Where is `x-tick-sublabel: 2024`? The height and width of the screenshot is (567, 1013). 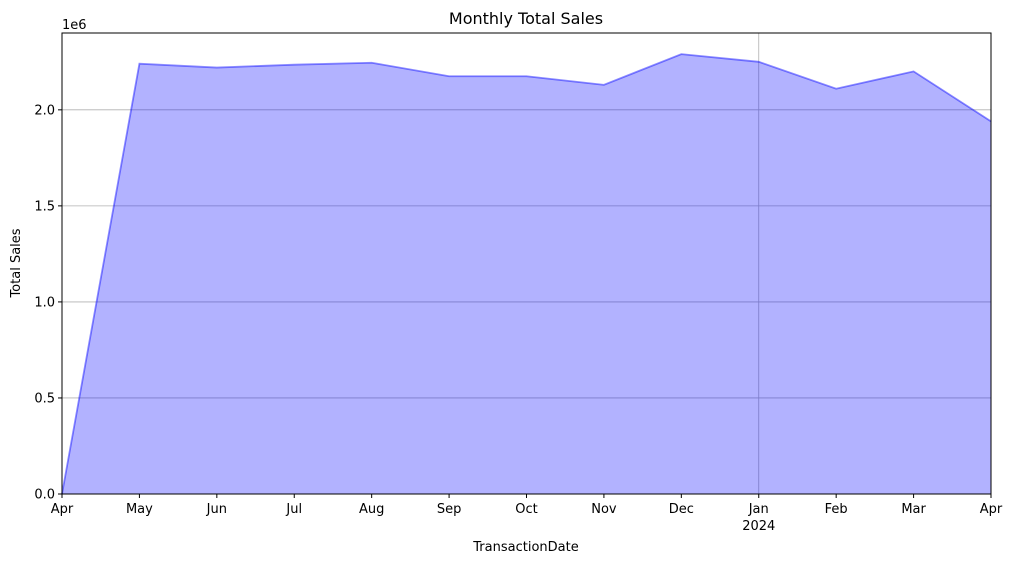 x-tick-sublabel: 2024 is located at coordinates (758, 526).